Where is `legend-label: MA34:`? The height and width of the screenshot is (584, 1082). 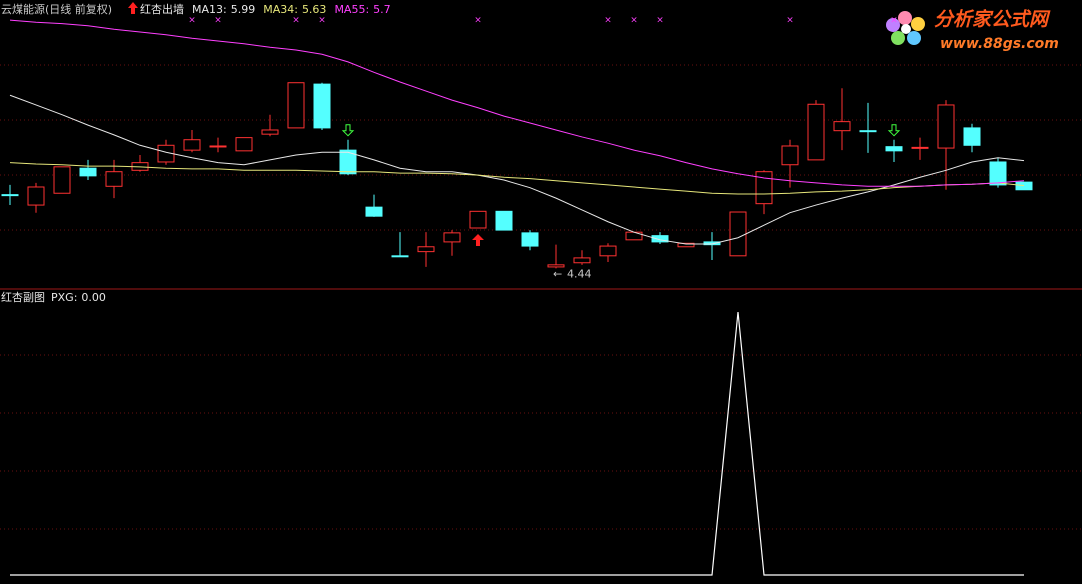 legend-label: MA34: is located at coordinates (280, 9).